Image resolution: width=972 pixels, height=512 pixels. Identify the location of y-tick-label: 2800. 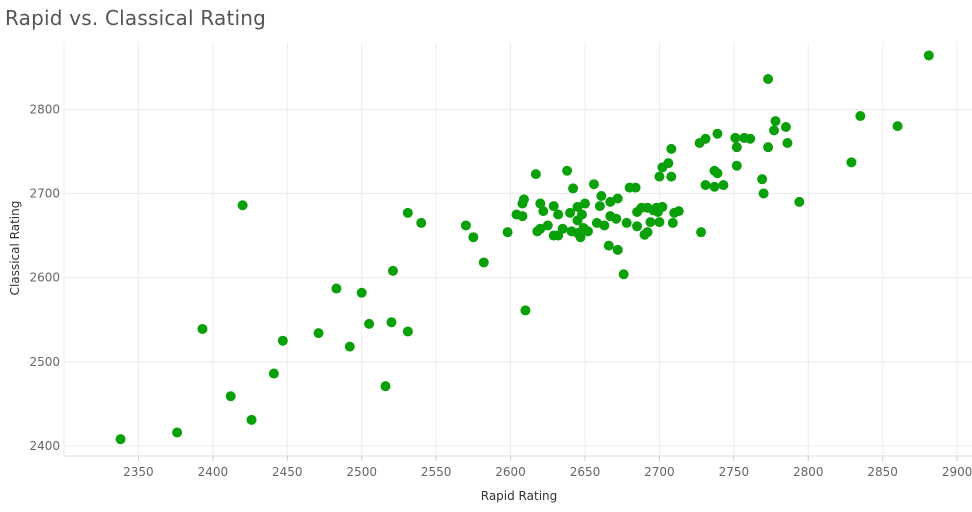
(44, 109).